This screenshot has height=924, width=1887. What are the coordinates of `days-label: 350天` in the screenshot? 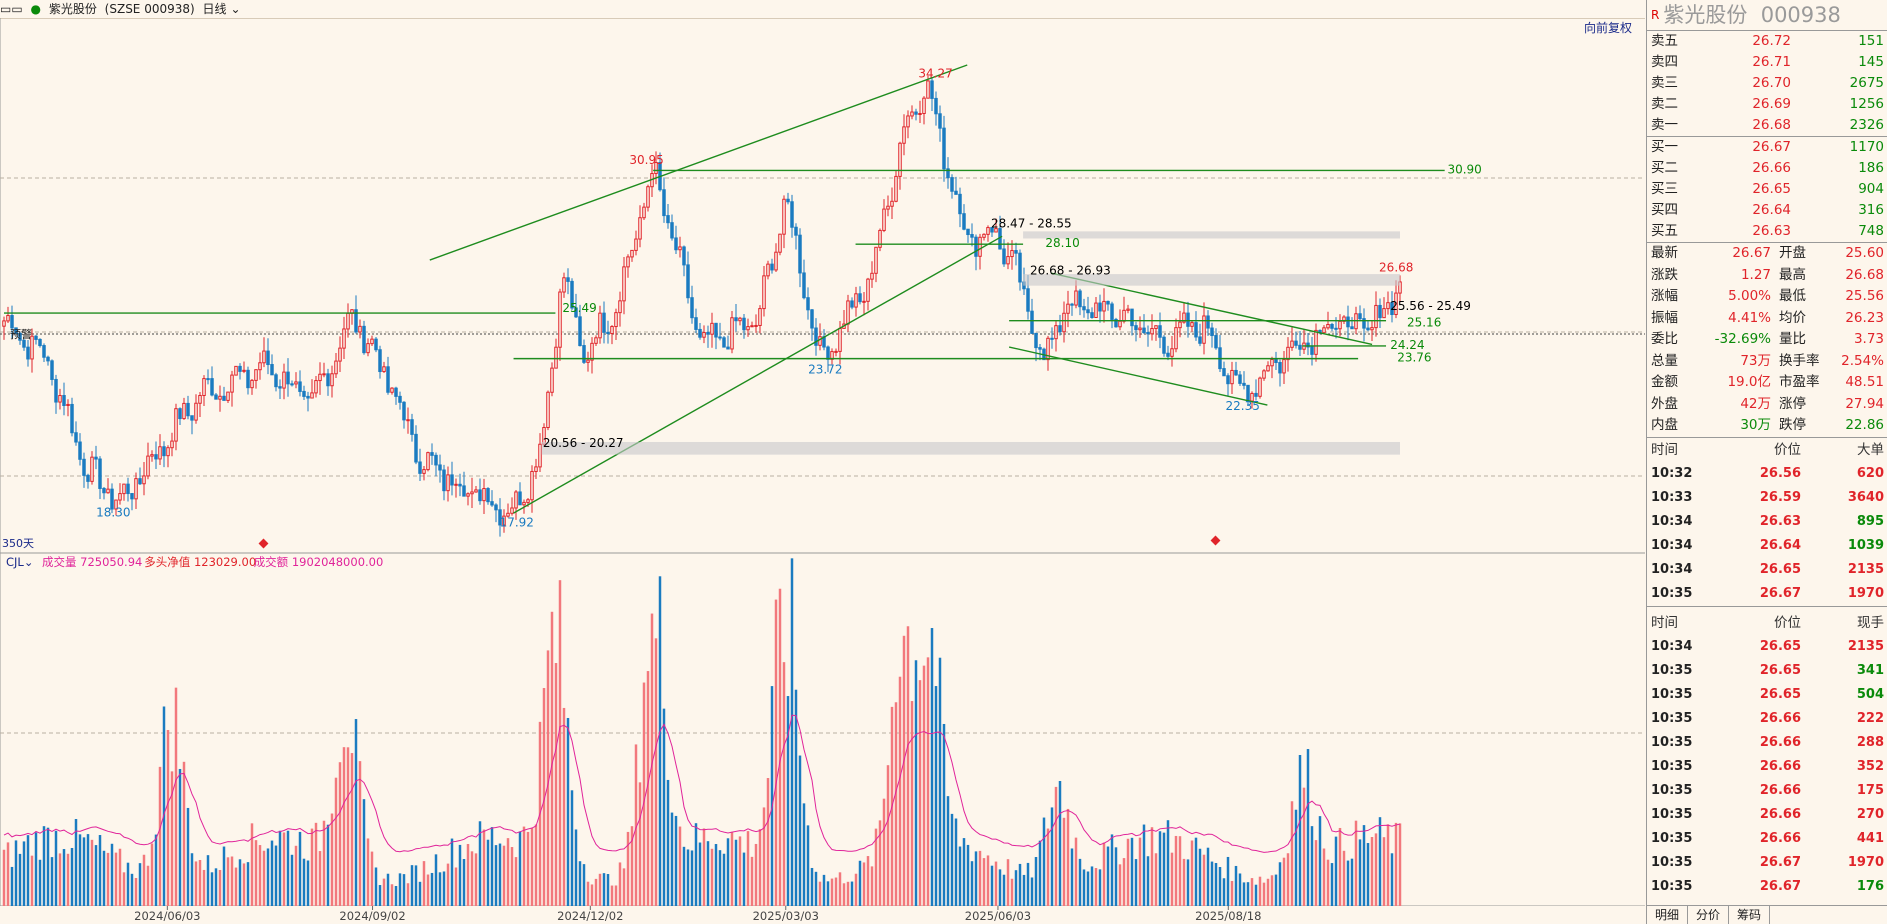 It's located at (18, 543).